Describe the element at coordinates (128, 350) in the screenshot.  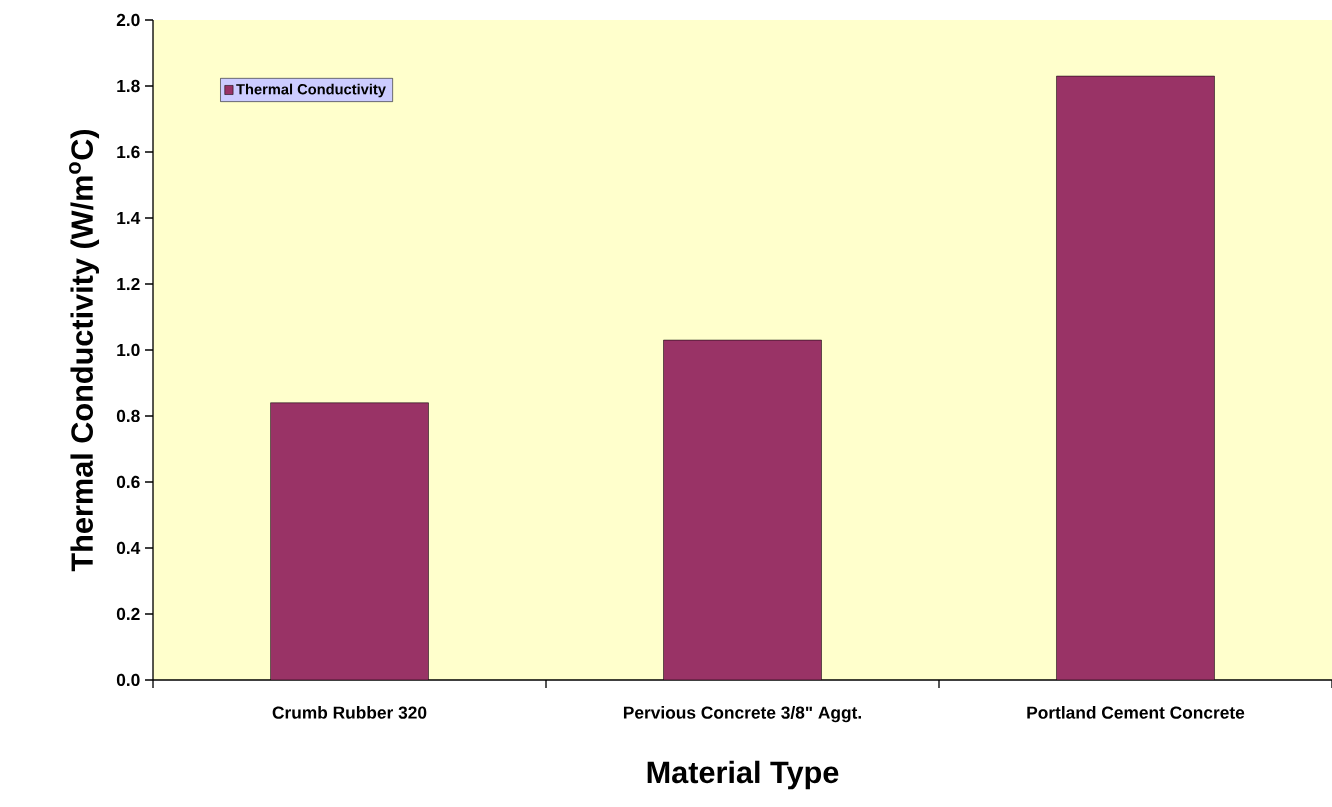
I see `y-tick-label: 1.0` at that location.